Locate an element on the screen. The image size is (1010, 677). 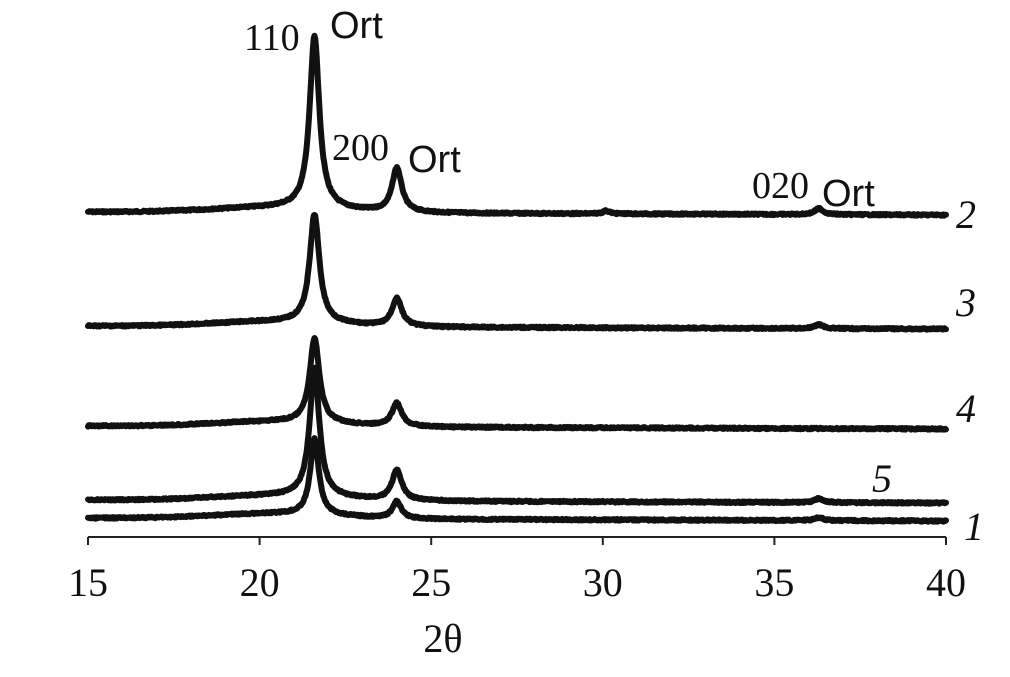
x-tick-label: 40 is located at coordinates (946, 582).